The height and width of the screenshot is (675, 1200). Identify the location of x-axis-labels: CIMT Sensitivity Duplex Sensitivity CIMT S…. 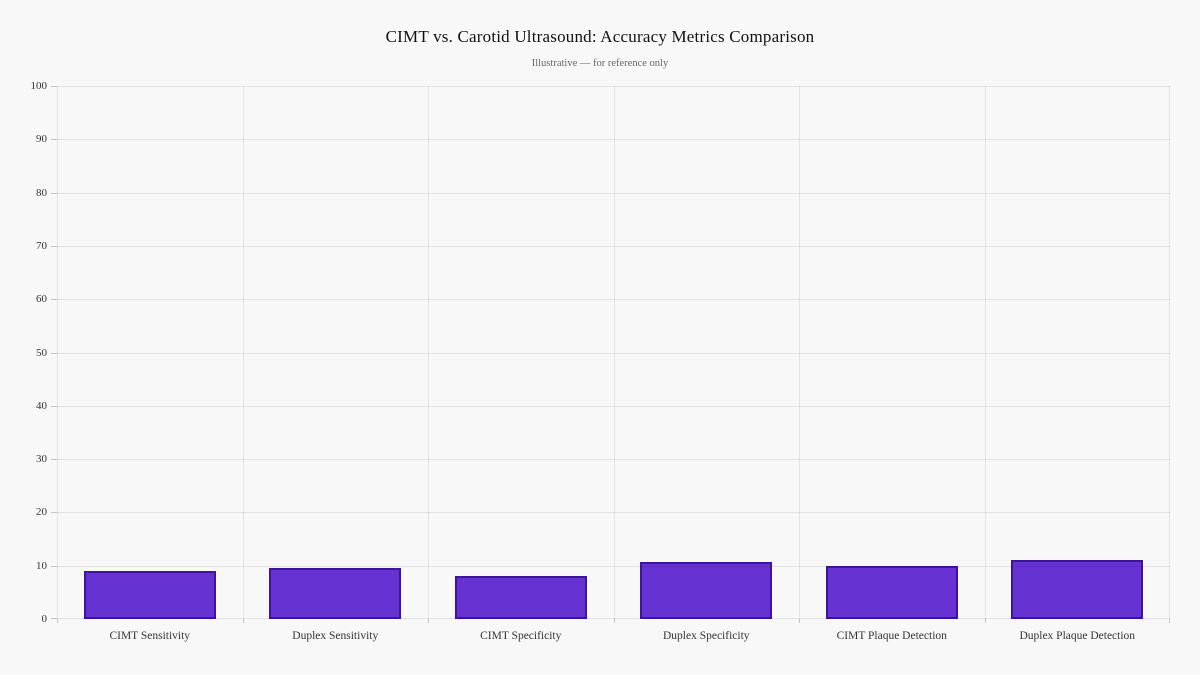
(613, 639).